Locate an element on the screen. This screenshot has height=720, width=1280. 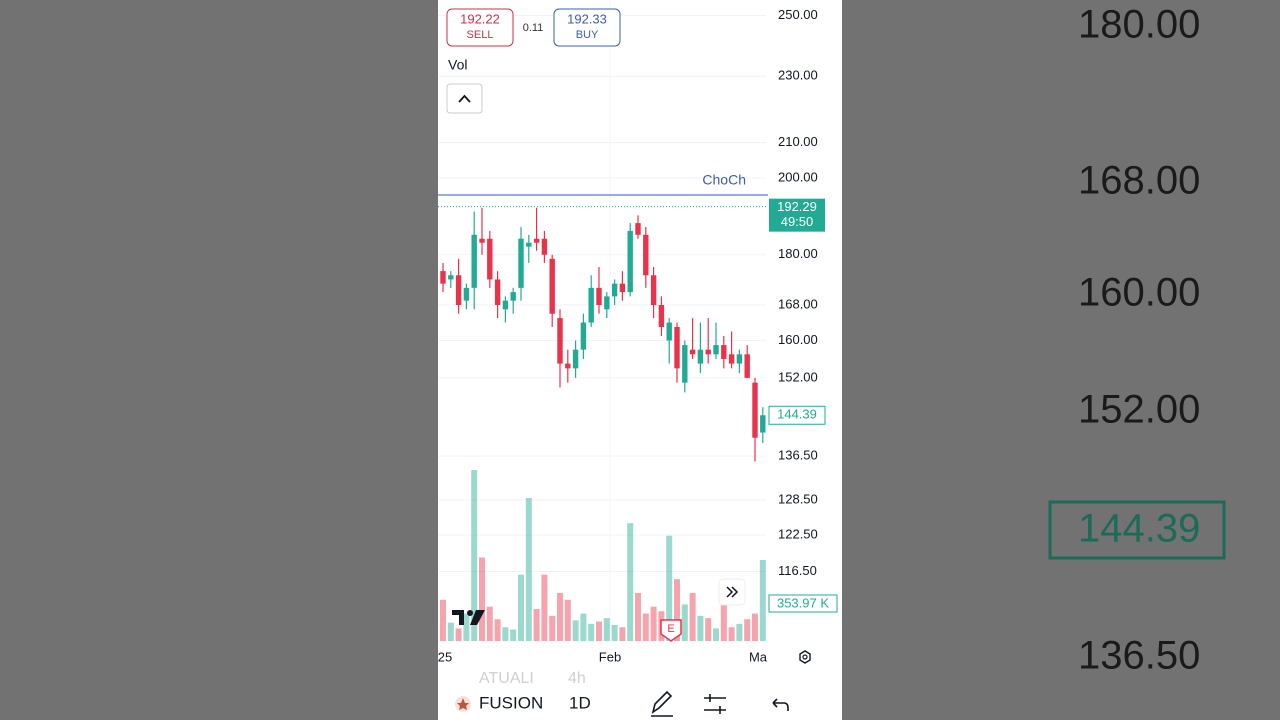
x-tick-label: Feb is located at coordinates (610, 656).